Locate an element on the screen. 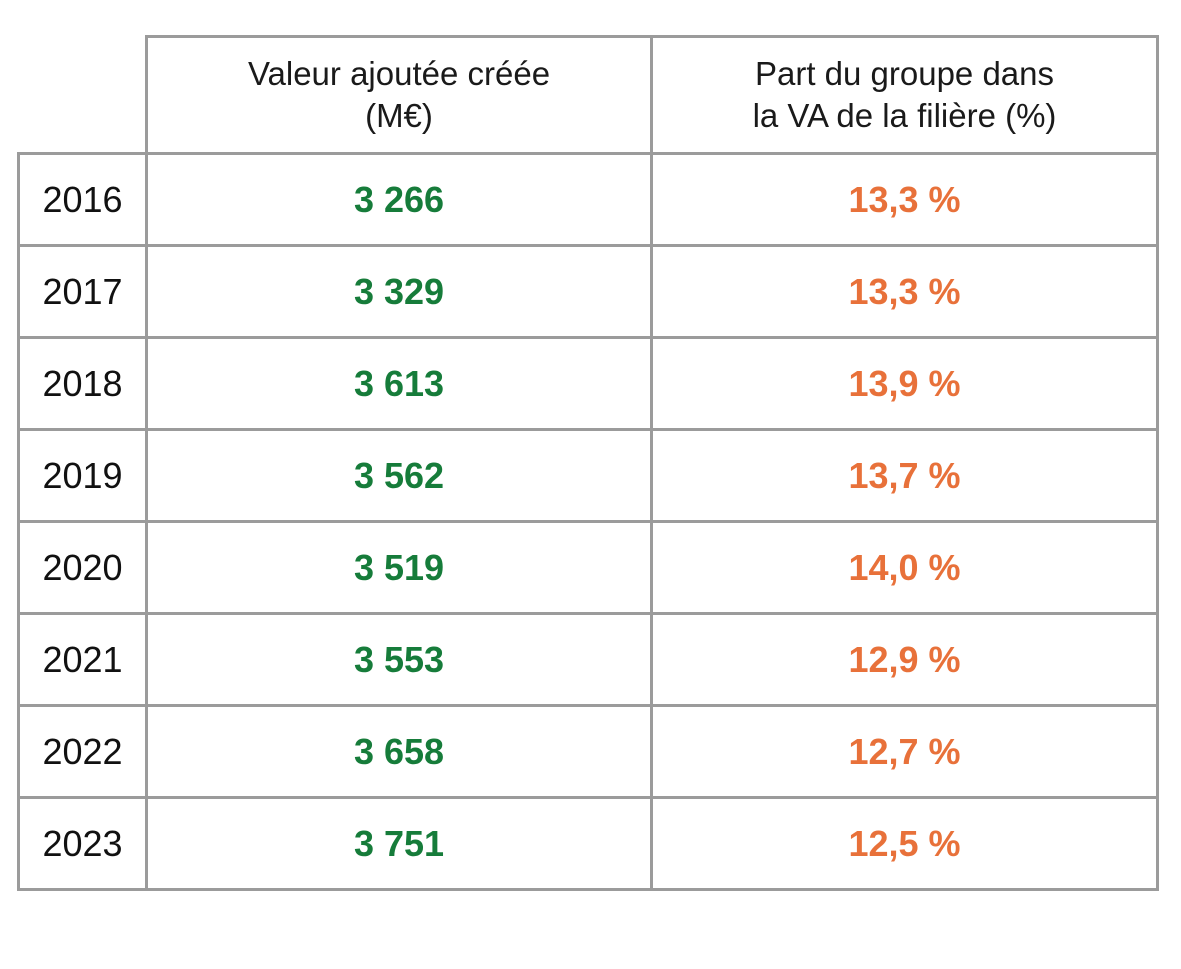 This screenshot has width=1181, height=969. table-row: 2017 3 329 13,3 % is located at coordinates (588, 291).